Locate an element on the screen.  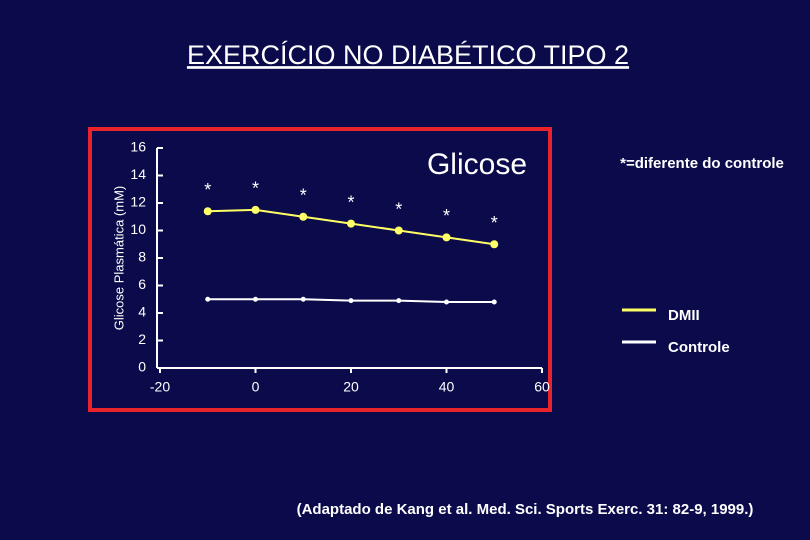
x-tick-label: 0 is located at coordinates (256, 387).